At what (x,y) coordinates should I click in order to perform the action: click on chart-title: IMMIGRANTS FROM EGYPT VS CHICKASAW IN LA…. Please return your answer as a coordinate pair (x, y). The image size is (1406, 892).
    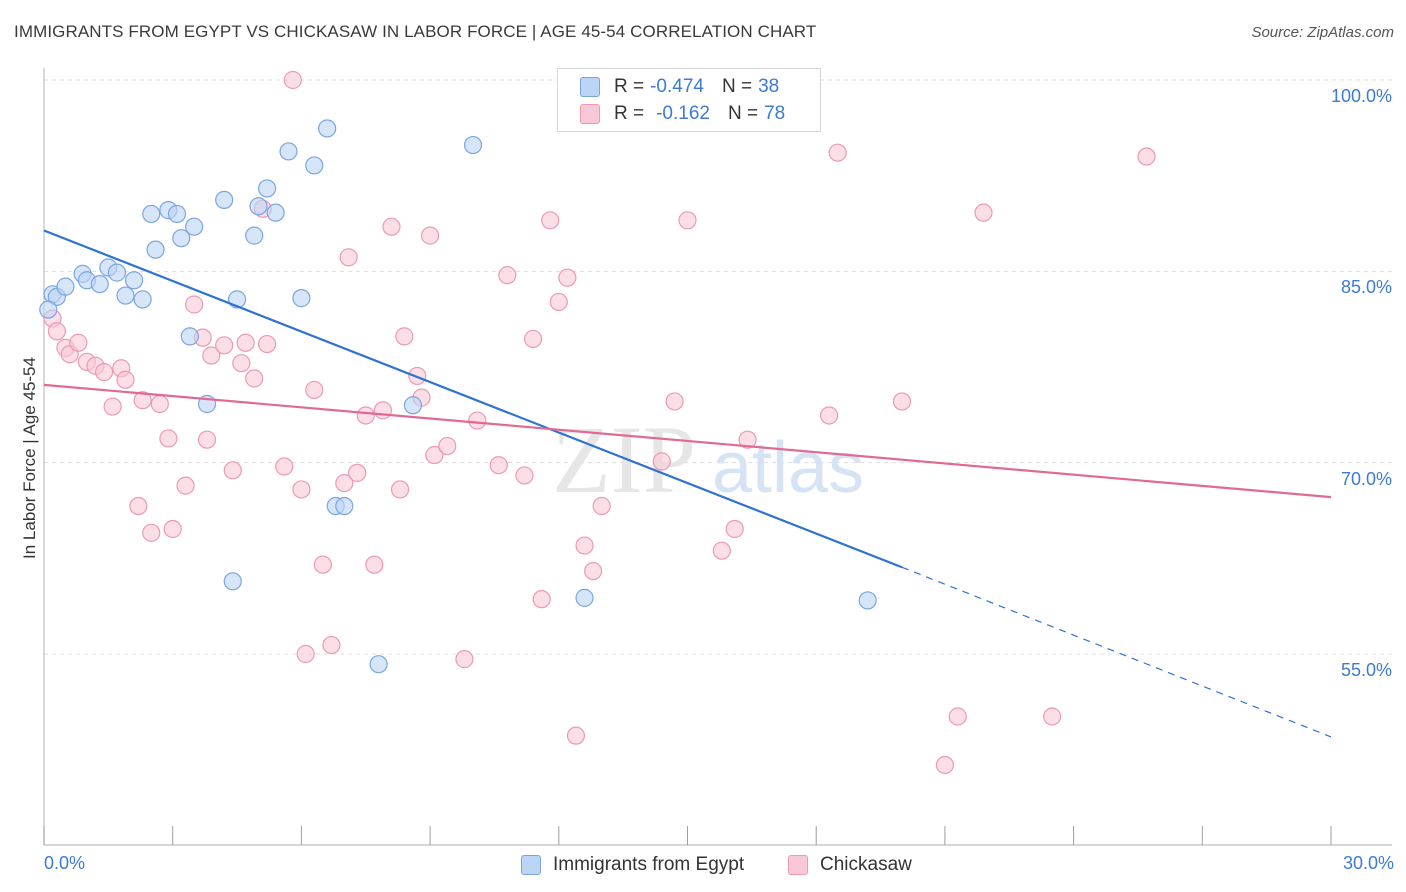
    Looking at the image, I should click on (415, 31).